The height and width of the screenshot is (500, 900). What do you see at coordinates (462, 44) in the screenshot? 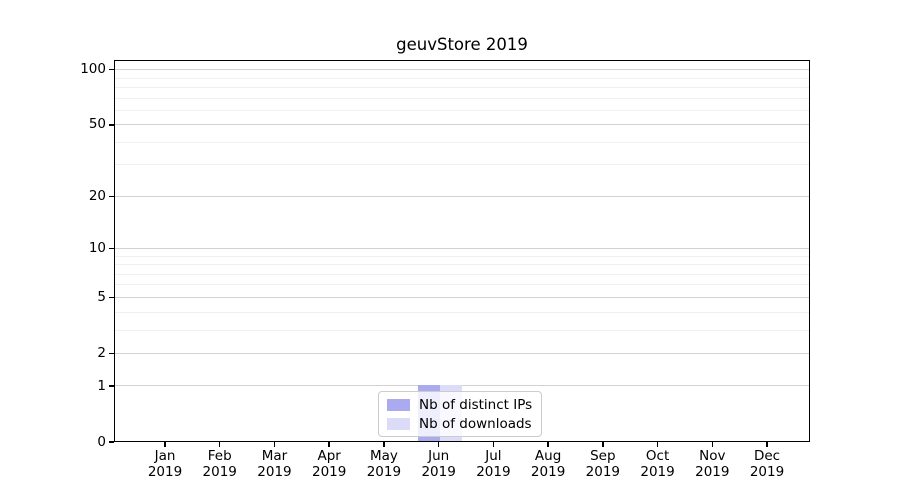
I see `chart-title: geuvStore 2019` at bounding box center [462, 44].